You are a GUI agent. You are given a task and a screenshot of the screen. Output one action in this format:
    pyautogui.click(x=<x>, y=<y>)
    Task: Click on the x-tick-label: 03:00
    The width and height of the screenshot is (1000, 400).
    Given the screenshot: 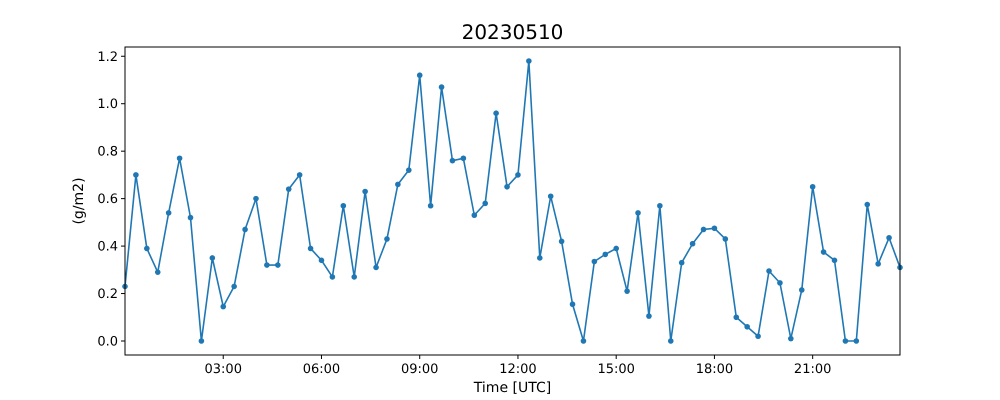 What is the action you would take?
    pyautogui.click(x=223, y=369)
    